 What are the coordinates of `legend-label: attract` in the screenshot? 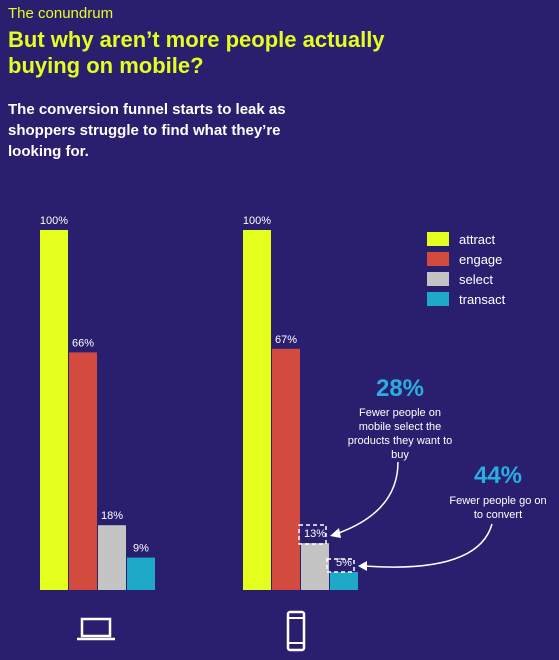 It's located at (477, 239).